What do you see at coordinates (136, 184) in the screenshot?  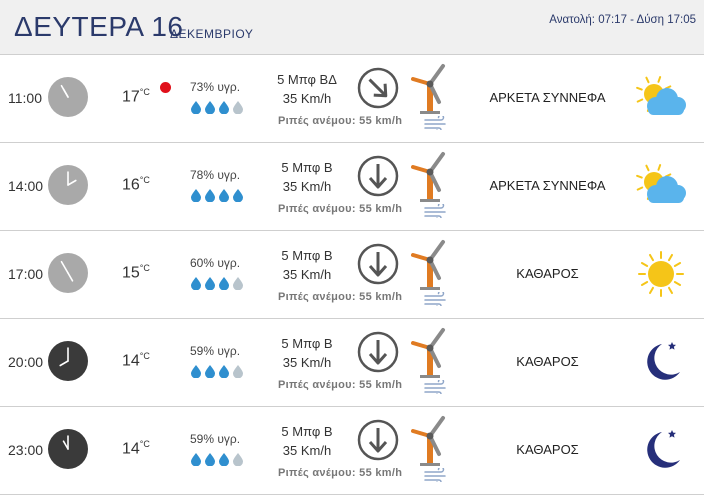 I see `temperature: 16°C` at bounding box center [136, 184].